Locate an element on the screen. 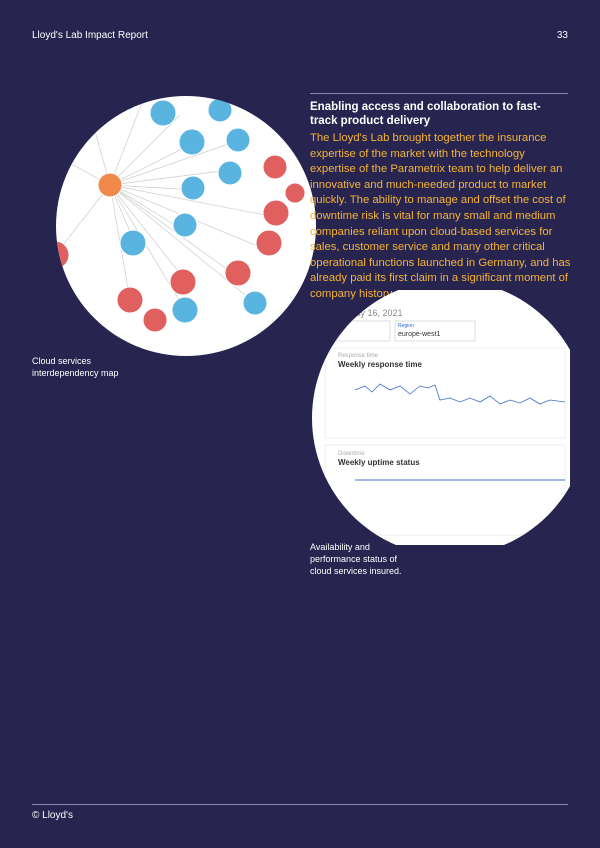  region: europe-west1 is located at coordinates (419, 334).